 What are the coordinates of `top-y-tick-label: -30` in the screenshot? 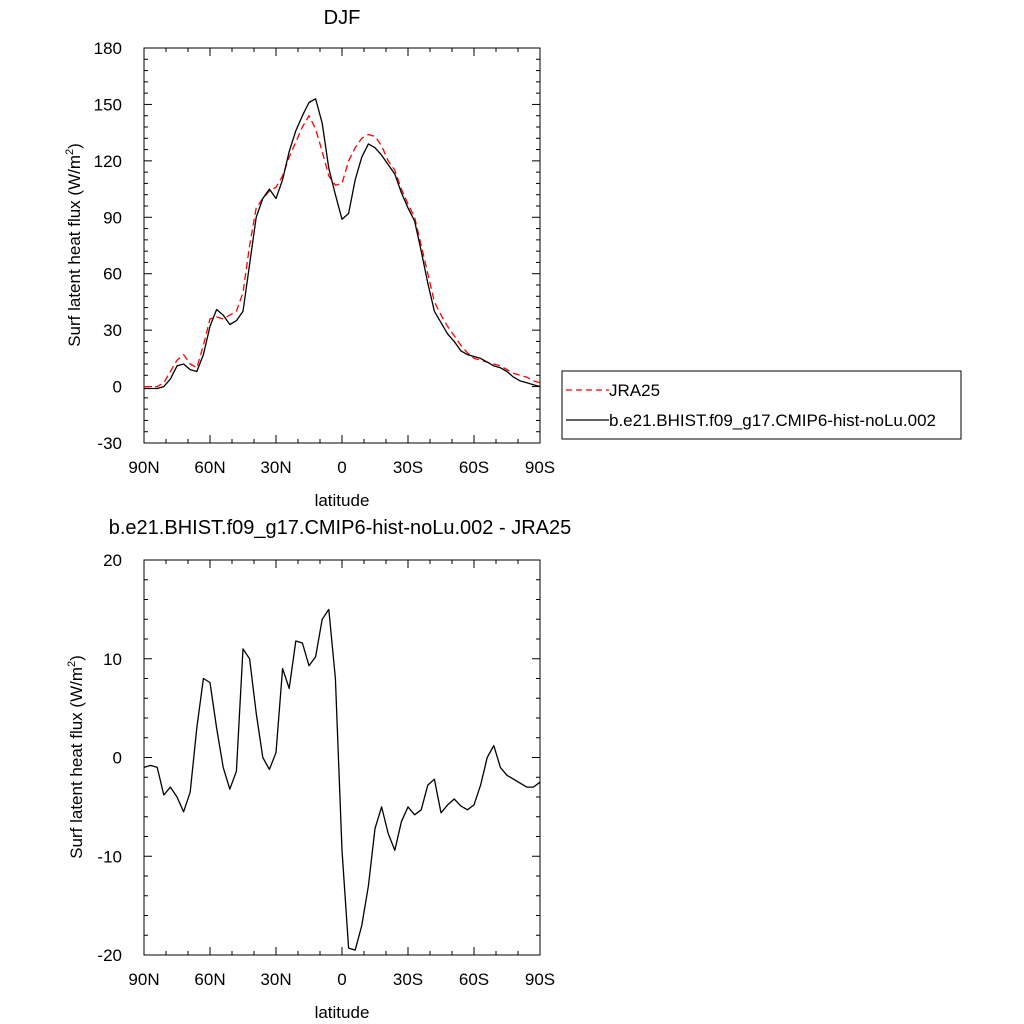 It's located at (109, 443).